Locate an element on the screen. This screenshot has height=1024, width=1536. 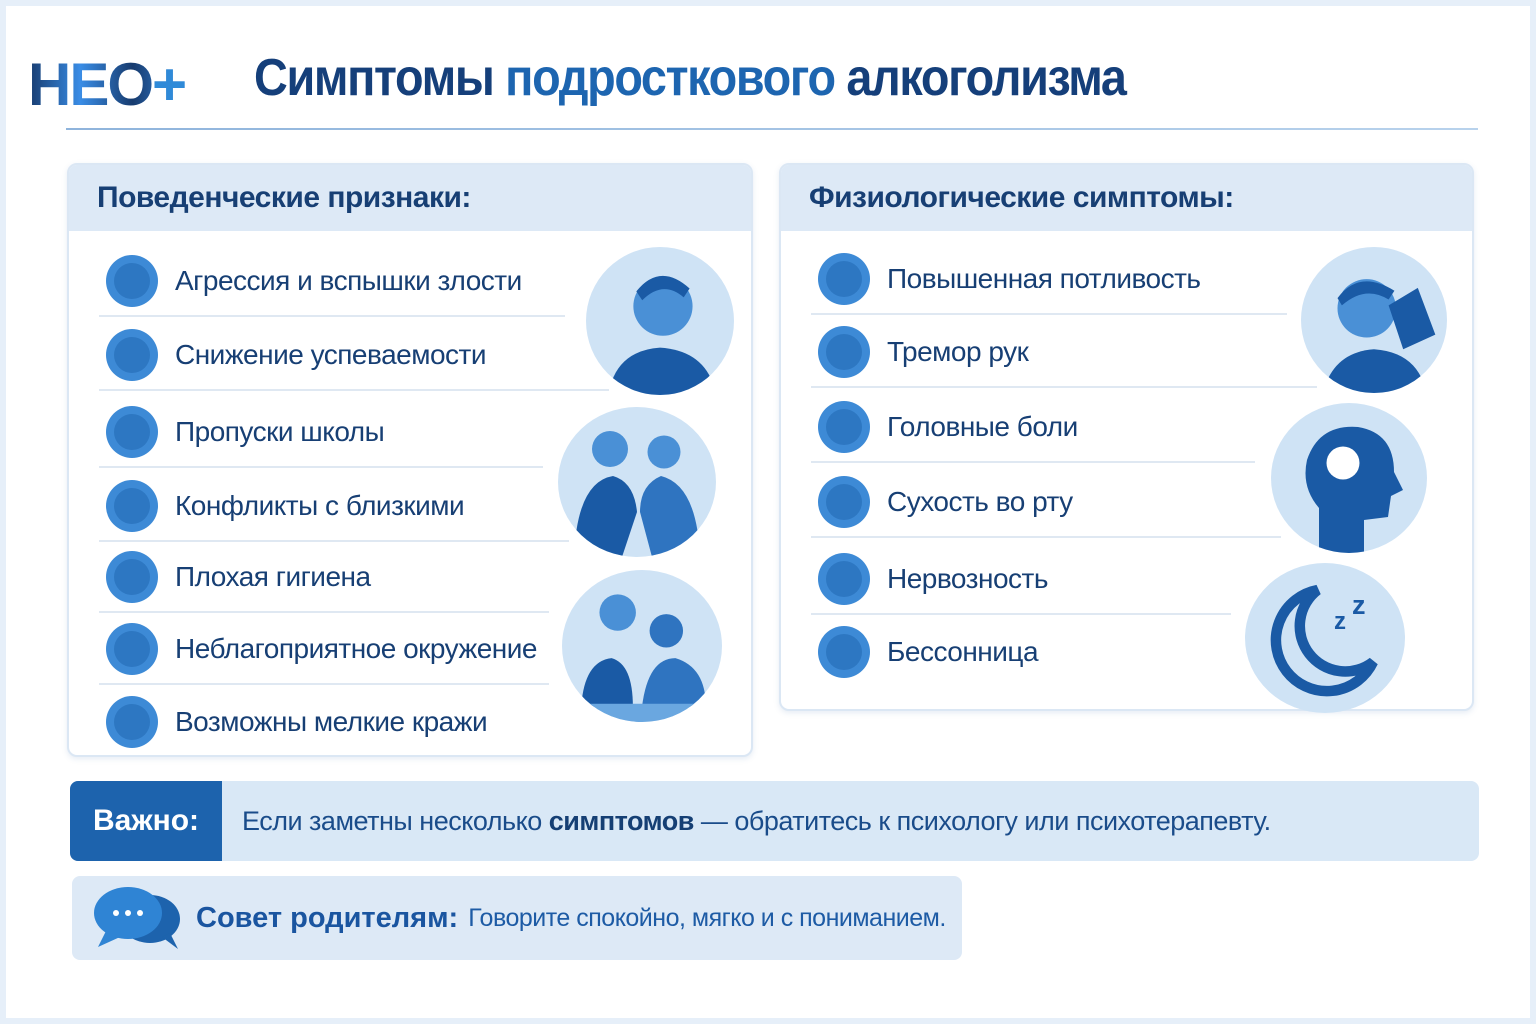
list-item: Плохая гигиена is located at coordinates (324, 578).